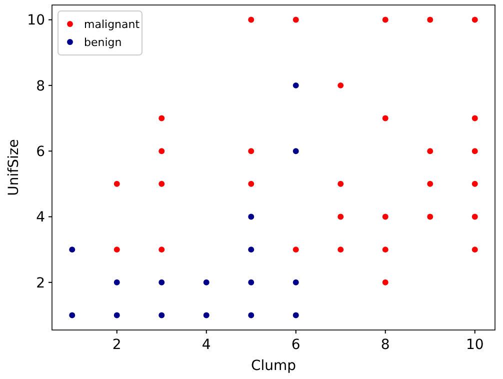 The width and height of the screenshot is (503, 379). What do you see at coordinates (41, 218) in the screenshot?
I see `y-tick-label: 4` at bounding box center [41, 218].